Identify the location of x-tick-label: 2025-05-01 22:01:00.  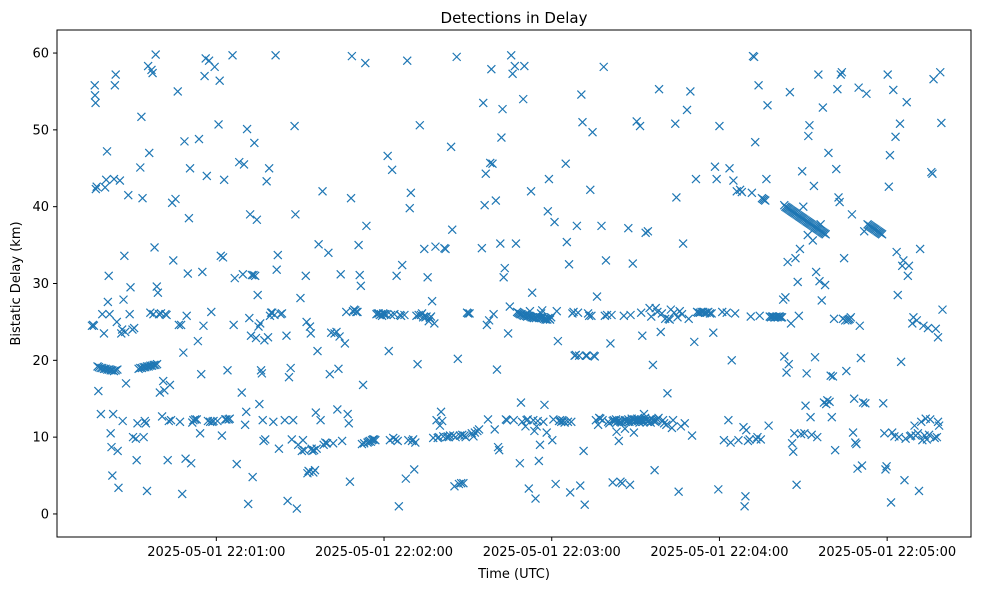
(216, 552).